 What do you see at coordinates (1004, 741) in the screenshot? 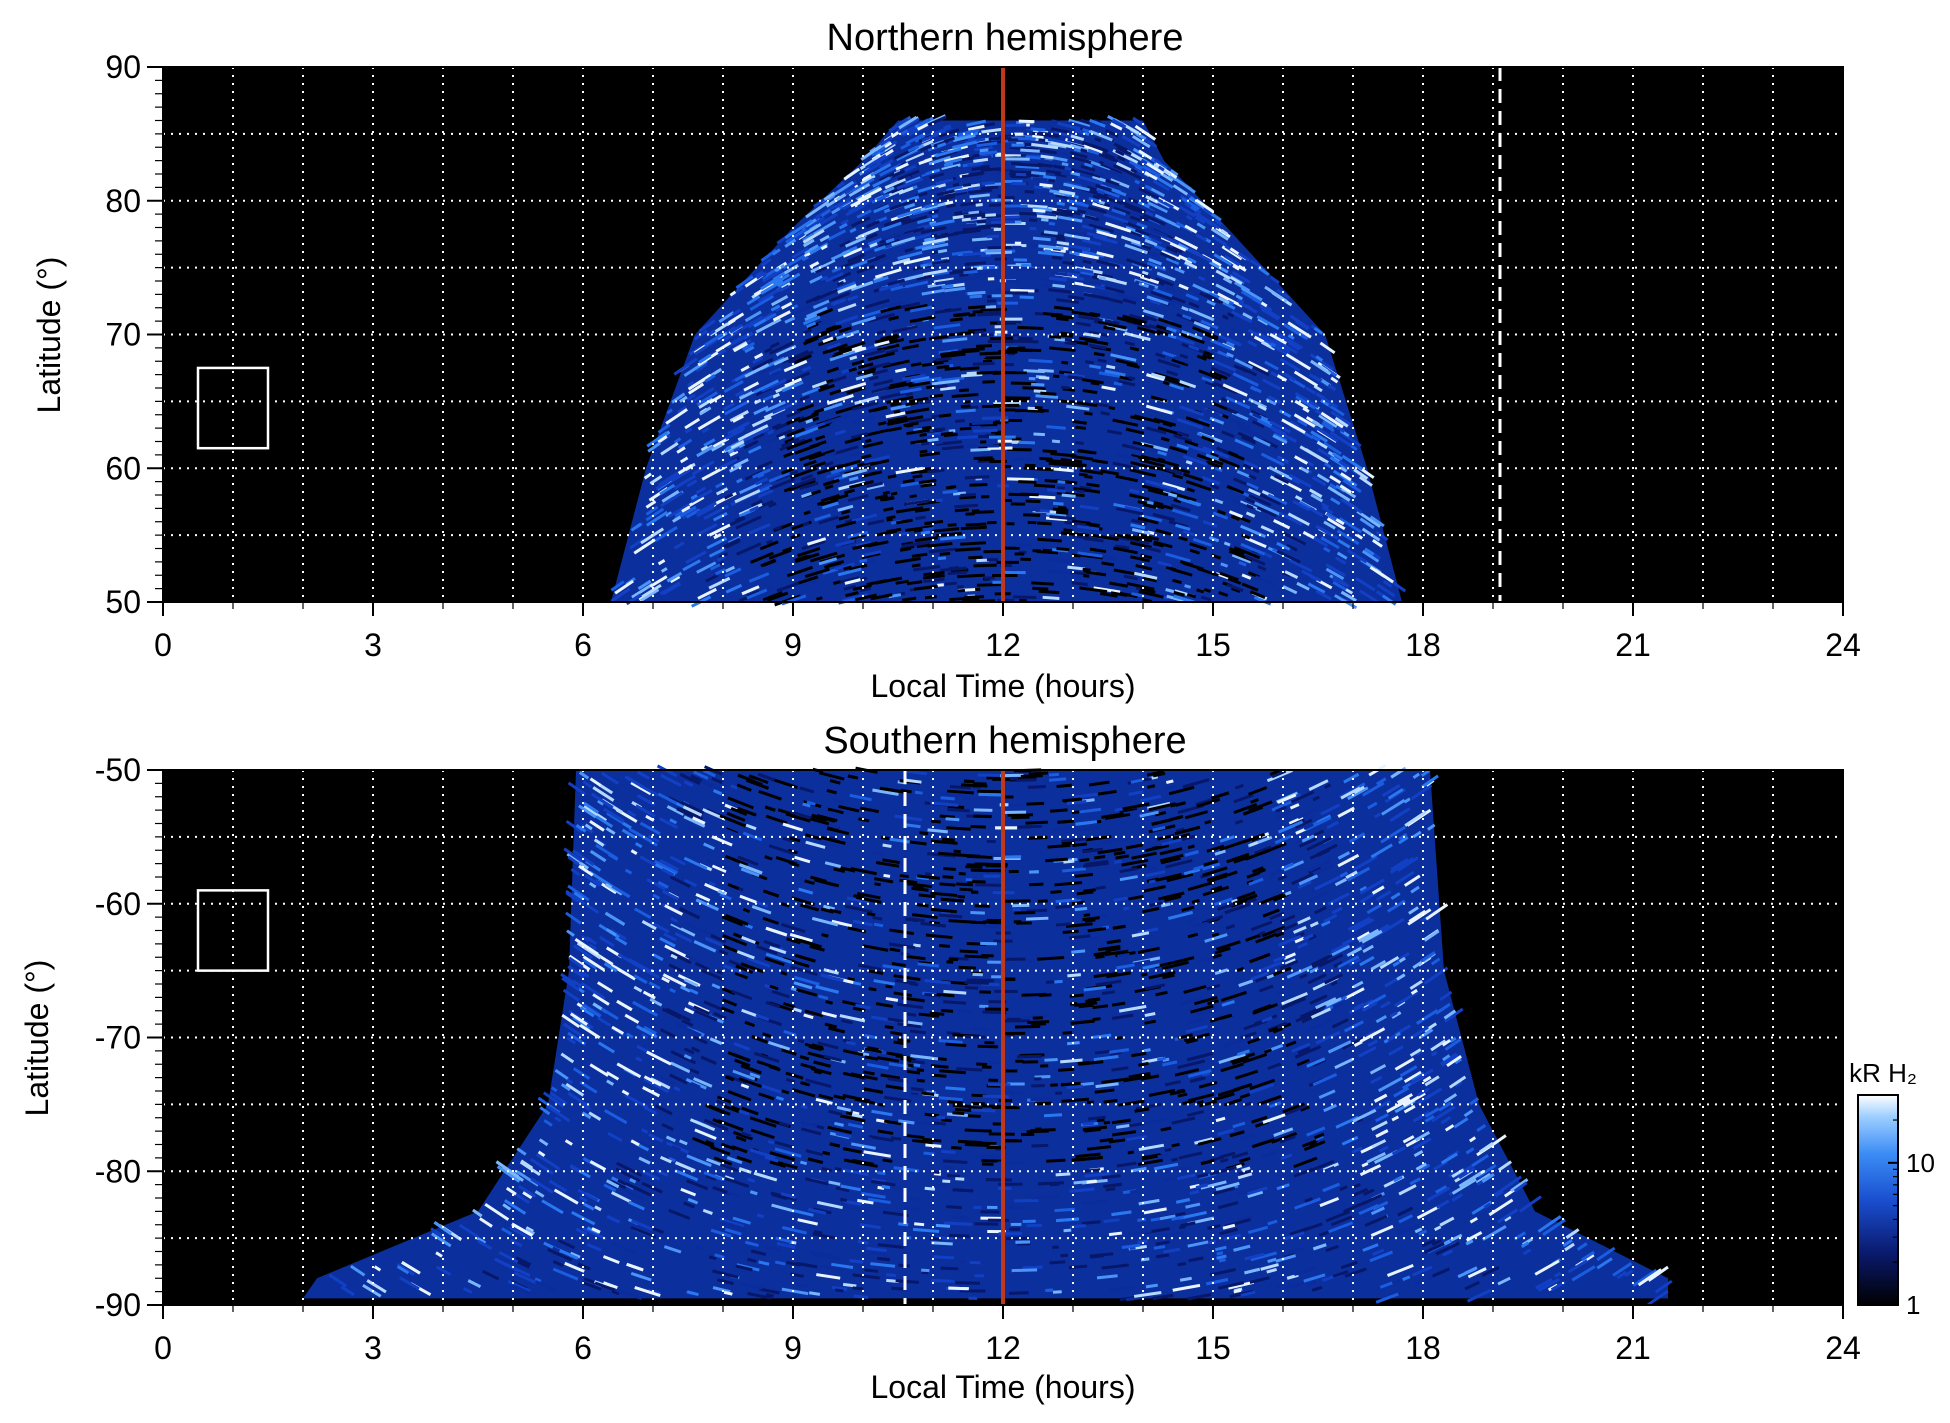
I see `south-title: Southern hemisphere` at bounding box center [1004, 741].